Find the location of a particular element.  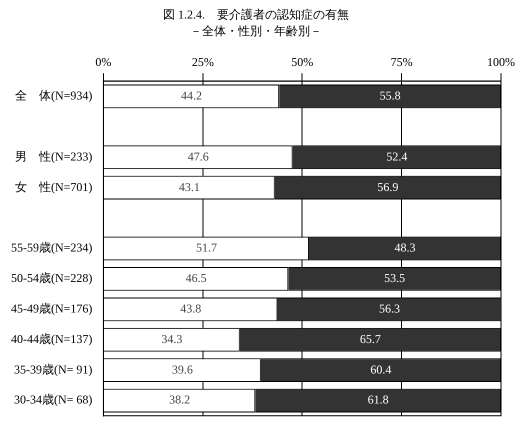

data-label: 39.6 is located at coordinates (182, 369).